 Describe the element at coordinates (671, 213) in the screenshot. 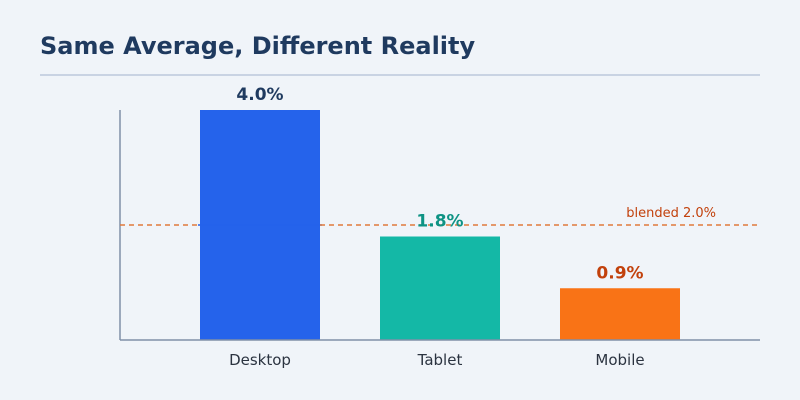

I see `reference-line-label: blended 2.0%` at that location.